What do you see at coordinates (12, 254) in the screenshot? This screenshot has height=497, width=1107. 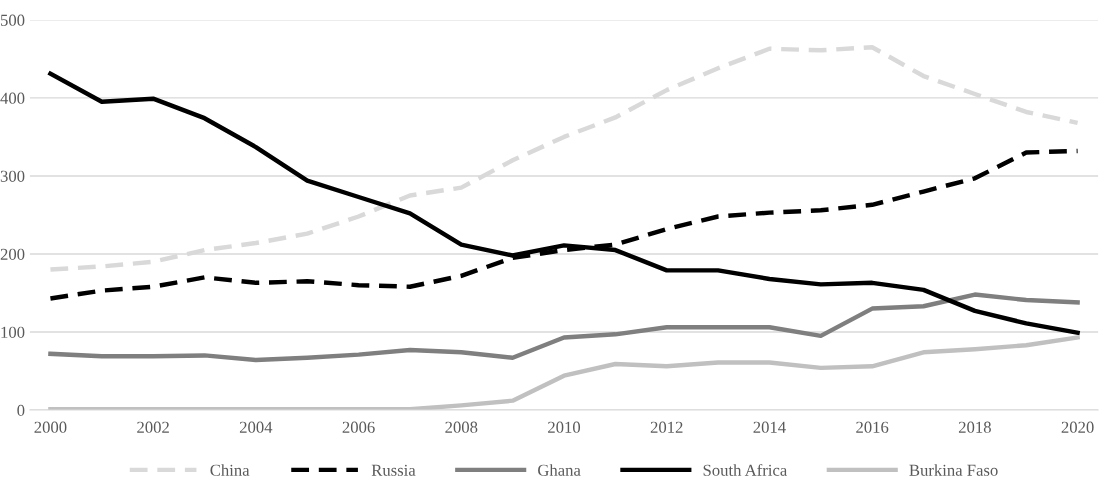 I see `y-tick-label: 200` at bounding box center [12, 254].